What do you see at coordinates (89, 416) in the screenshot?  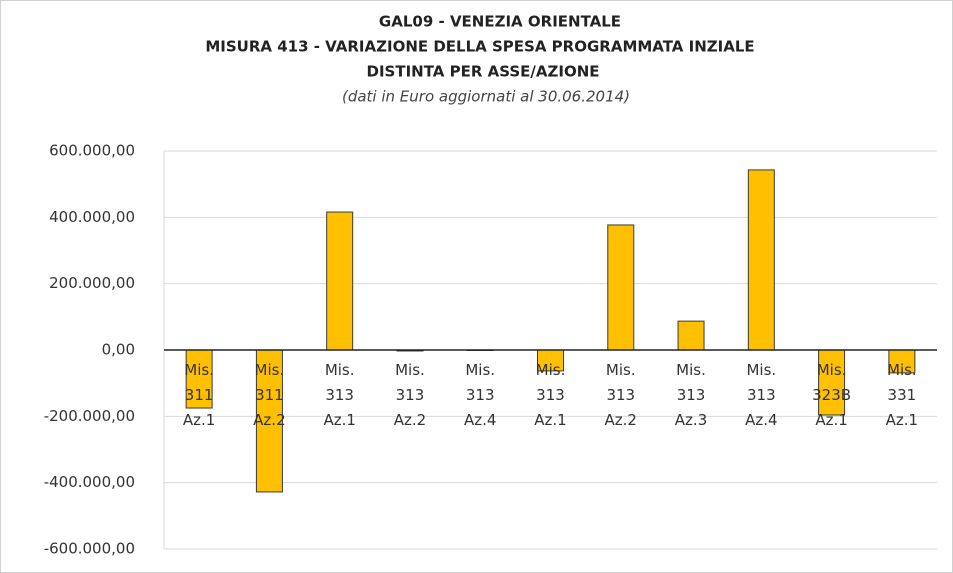 I see `y-tick-label: -200.000,00` at bounding box center [89, 416].